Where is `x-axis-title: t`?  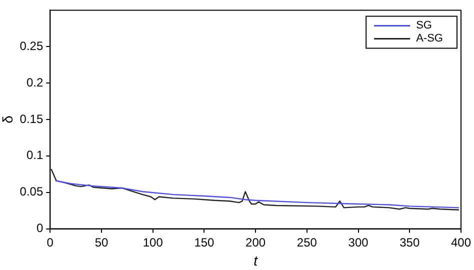 x-axis-title: t is located at coordinates (256, 260).